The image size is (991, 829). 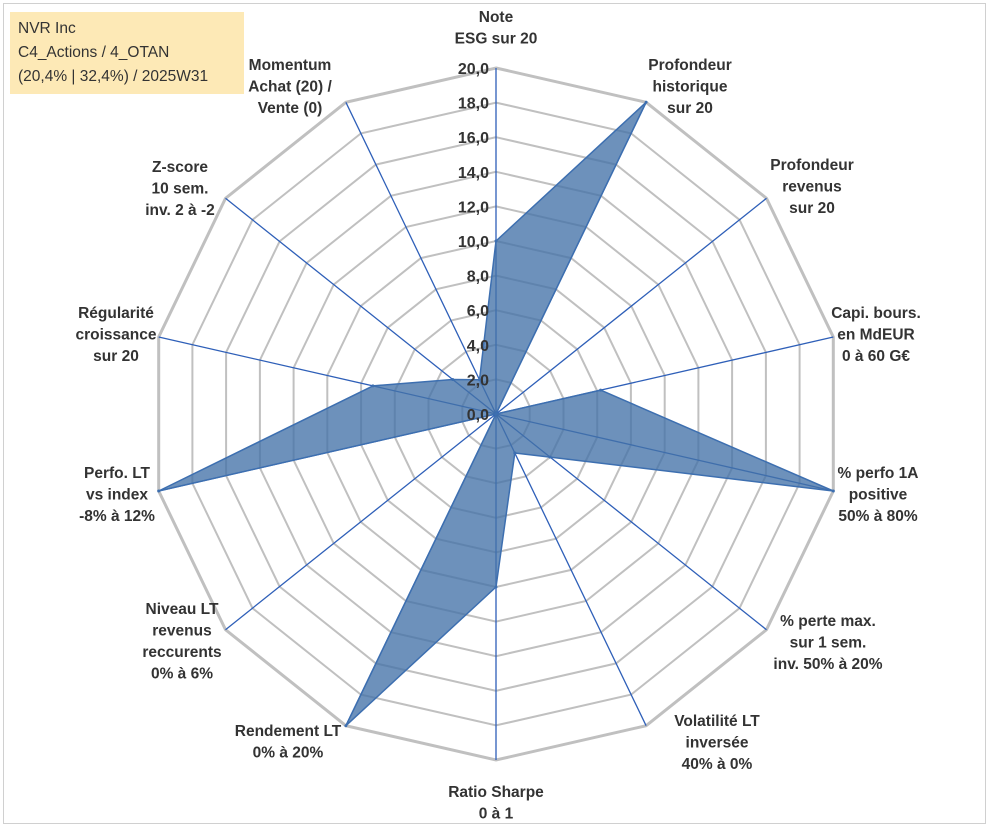 I want to click on tick-label: 6,0, so click(x=478, y=311).